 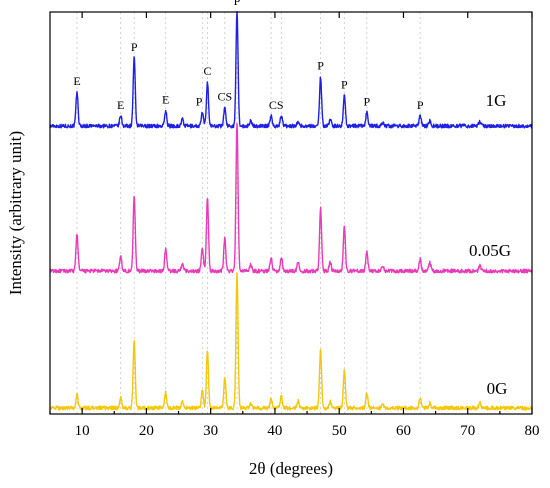 What do you see at coordinates (366, 101) in the screenshot?
I see `peak-label-11: P` at bounding box center [366, 101].